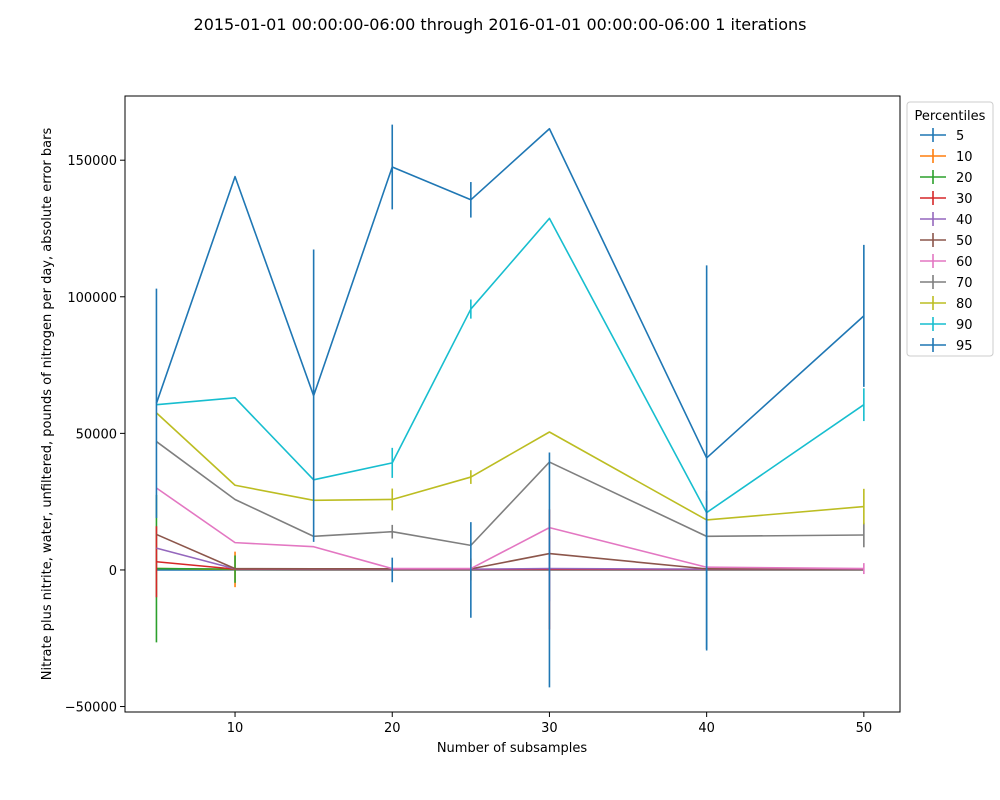  I want to click on y-tick-label: −50000, so click(91, 708).